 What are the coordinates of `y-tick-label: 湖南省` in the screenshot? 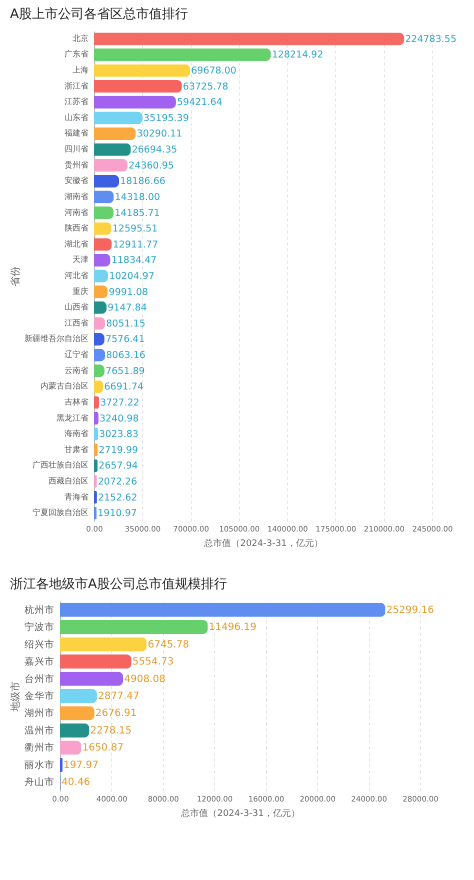 It's located at (76, 196).